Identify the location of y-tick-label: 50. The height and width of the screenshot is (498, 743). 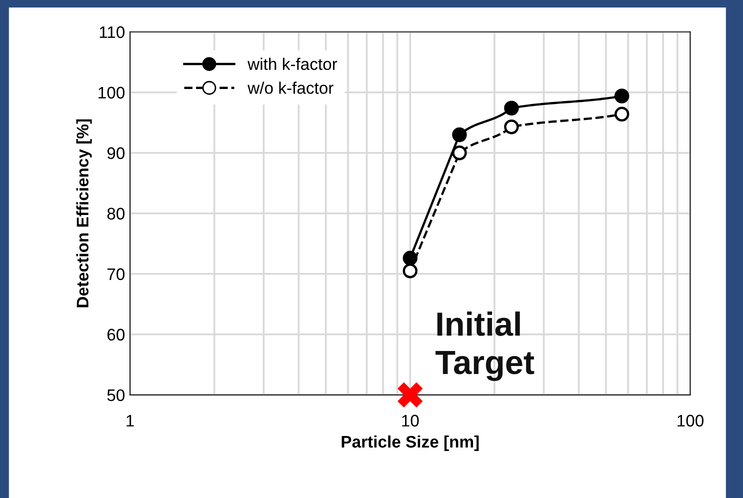
(116, 395).